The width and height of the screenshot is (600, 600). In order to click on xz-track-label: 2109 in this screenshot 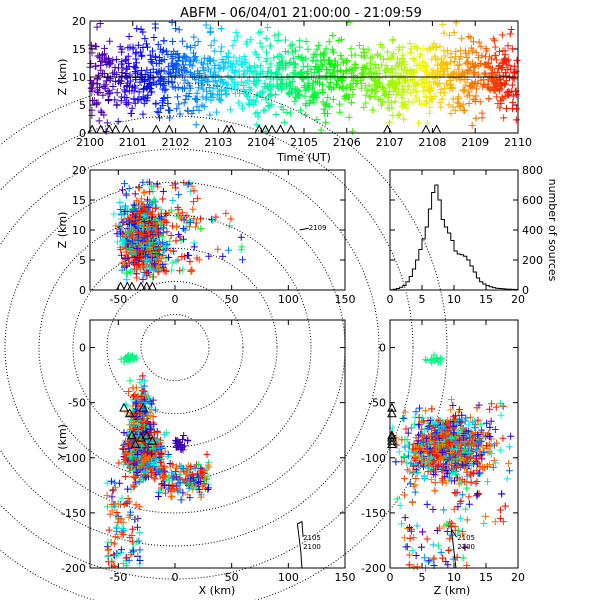, I will do `click(318, 228)`.